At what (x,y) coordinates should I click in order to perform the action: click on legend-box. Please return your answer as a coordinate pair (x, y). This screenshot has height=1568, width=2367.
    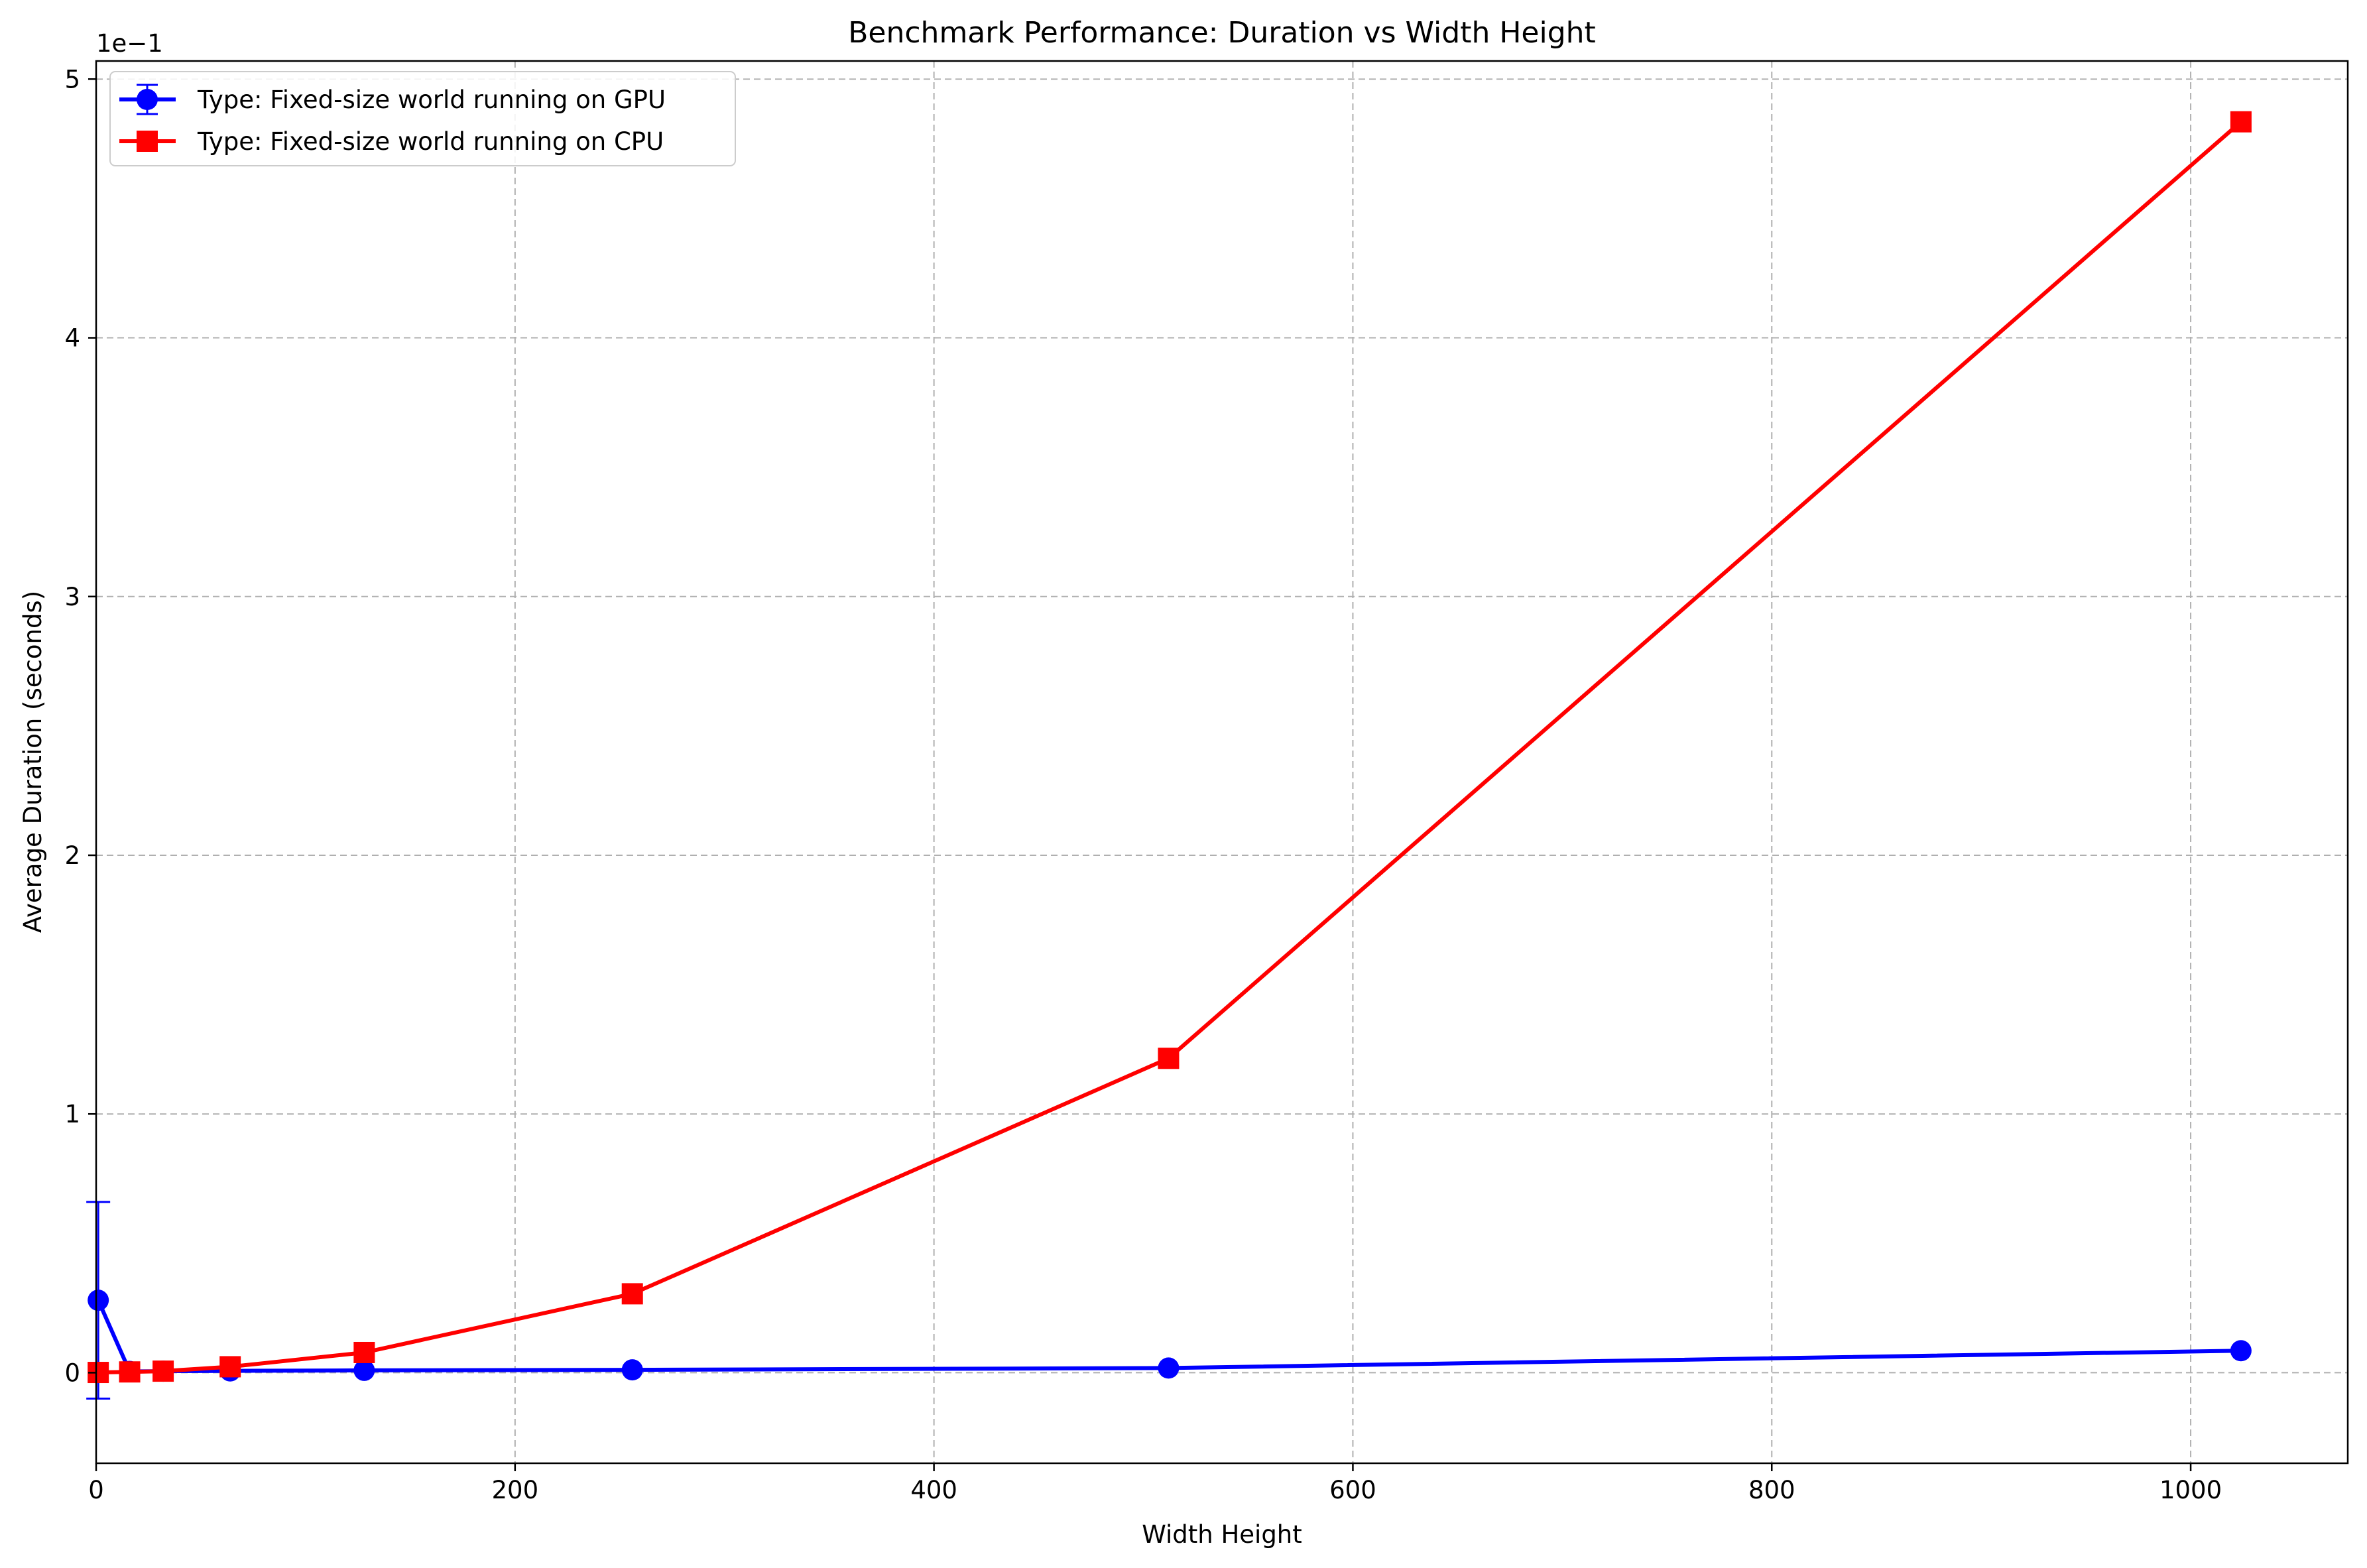
    Looking at the image, I should click on (422, 118).